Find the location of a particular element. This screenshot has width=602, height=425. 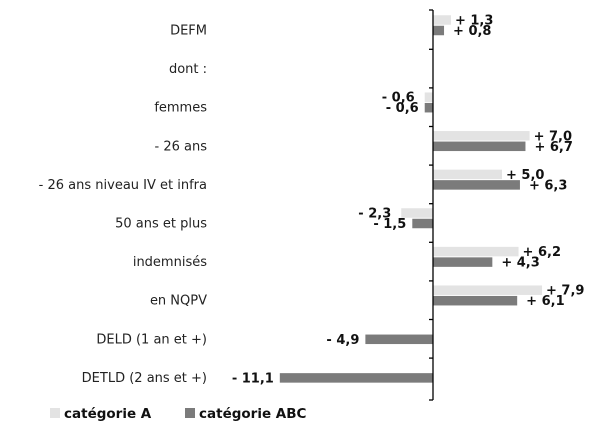

category-label-indemnises: indemnisés is located at coordinates (170, 262).